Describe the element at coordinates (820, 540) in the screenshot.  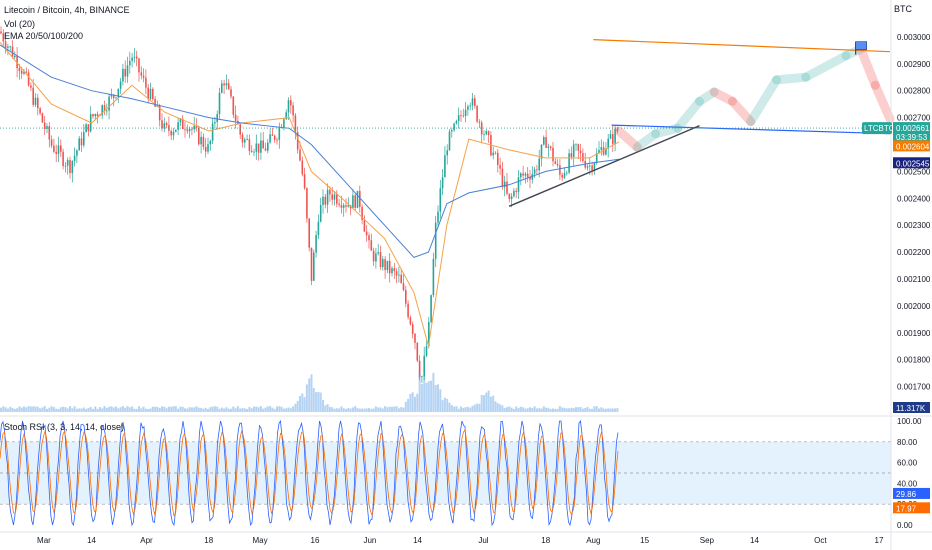
I see `time-tick-label: Oct` at that location.